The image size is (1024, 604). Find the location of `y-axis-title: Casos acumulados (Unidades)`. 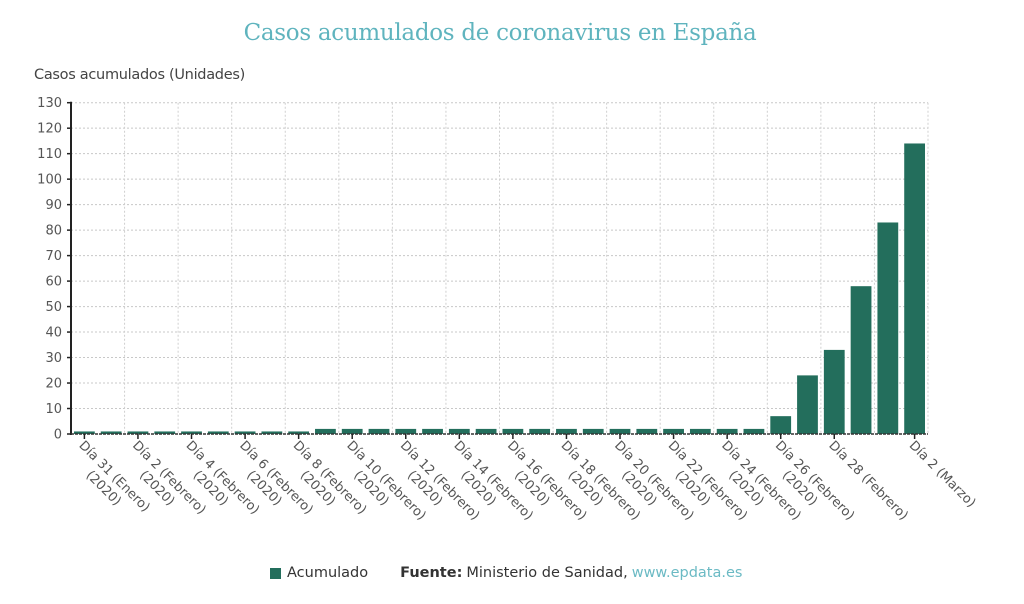

y-axis-title: Casos acumulados (Unidades) is located at coordinates (139, 75).